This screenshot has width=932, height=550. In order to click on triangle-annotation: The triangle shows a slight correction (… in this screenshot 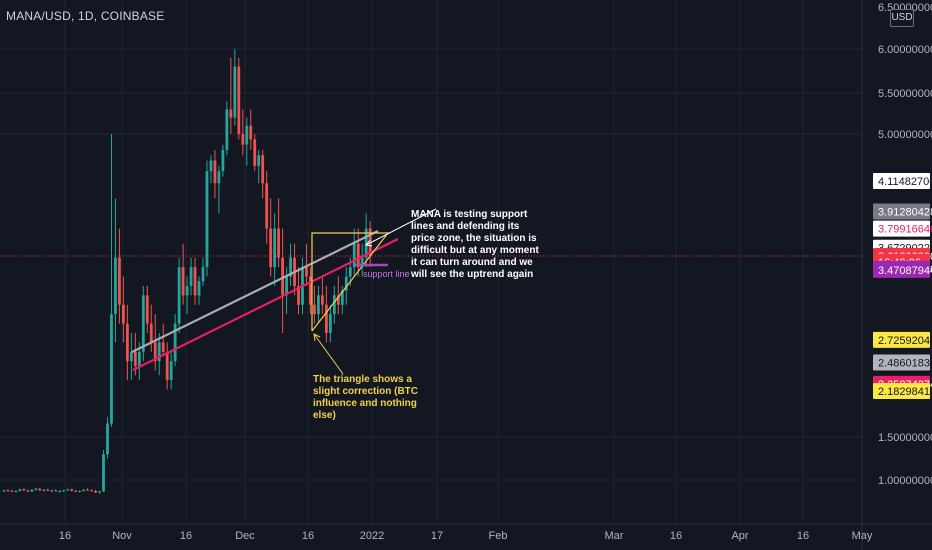, I will do `click(366, 397)`.